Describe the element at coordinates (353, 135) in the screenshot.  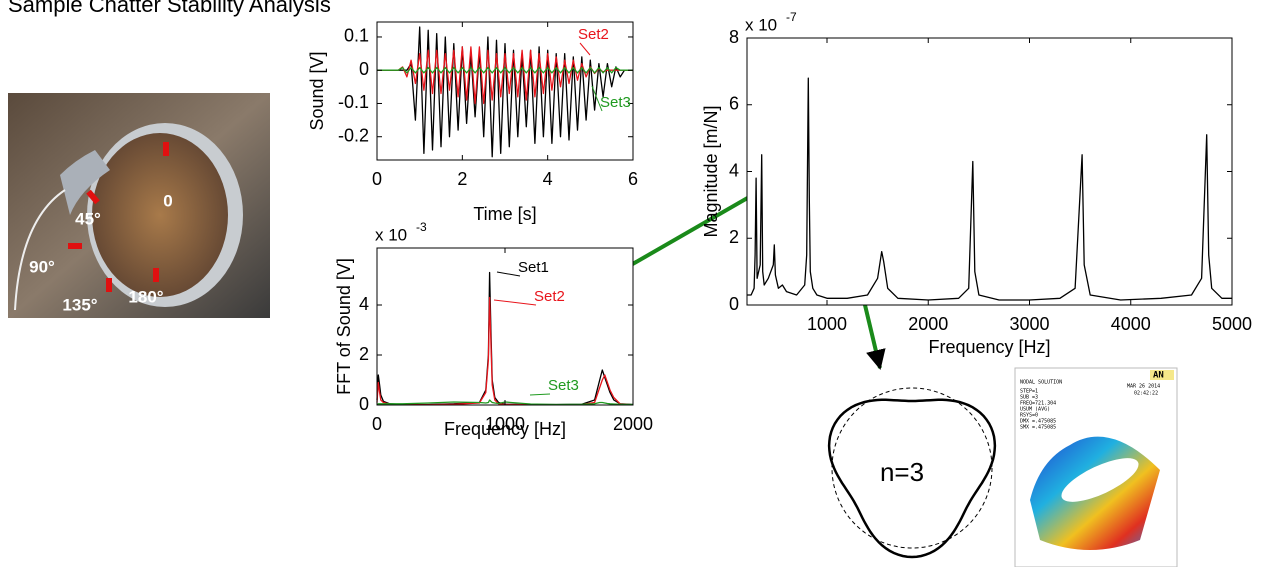
I see `y-tick-label: -0.2` at that location.